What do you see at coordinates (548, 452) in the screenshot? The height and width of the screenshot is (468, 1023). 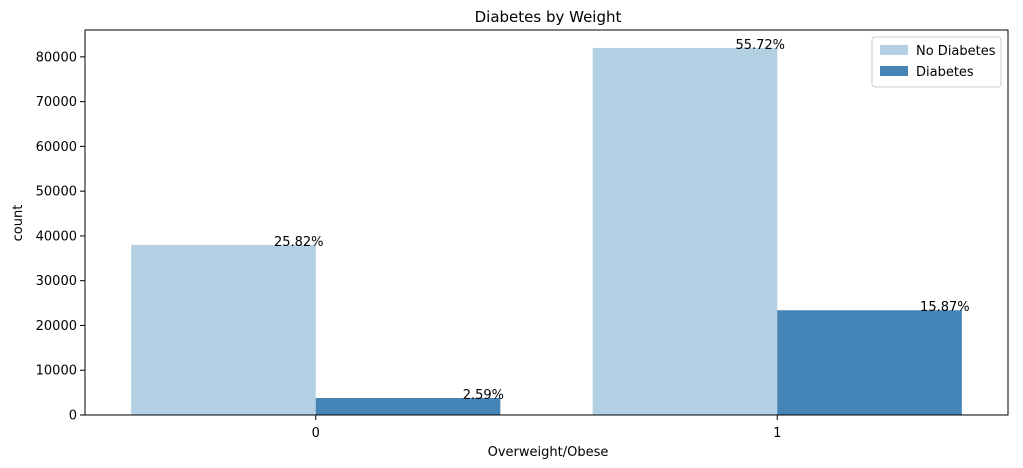 I see `x-axis-label: Overweight/Obese` at bounding box center [548, 452].